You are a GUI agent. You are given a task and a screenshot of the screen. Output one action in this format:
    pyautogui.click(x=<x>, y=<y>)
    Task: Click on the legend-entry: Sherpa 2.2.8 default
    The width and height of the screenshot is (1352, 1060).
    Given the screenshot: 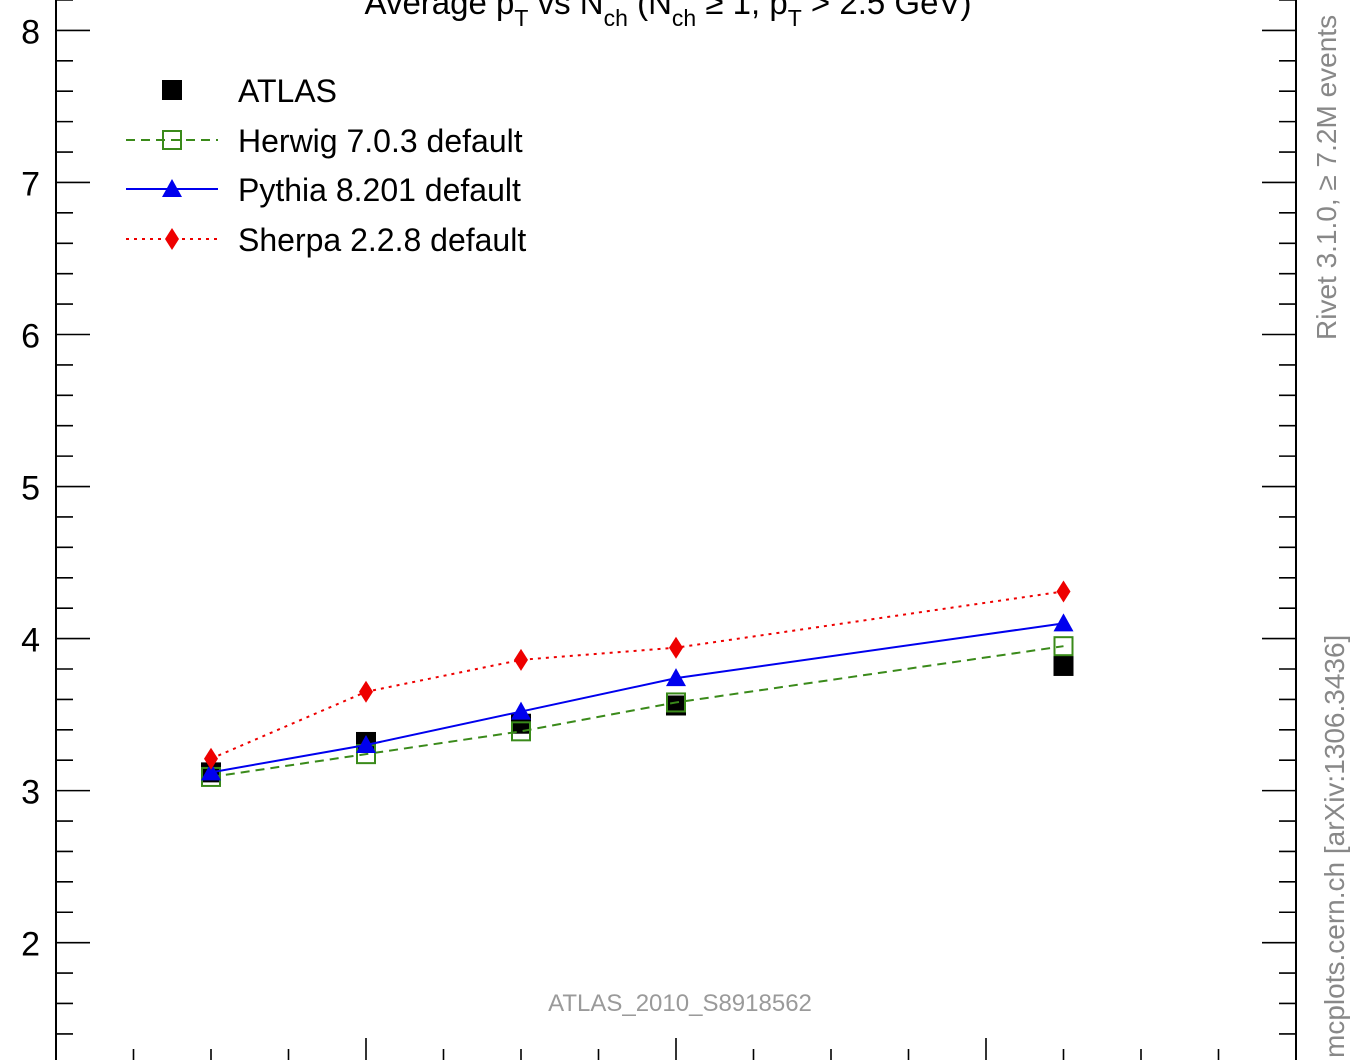 What is the action you would take?
    pyautogui.click(x=326, y=240)
    